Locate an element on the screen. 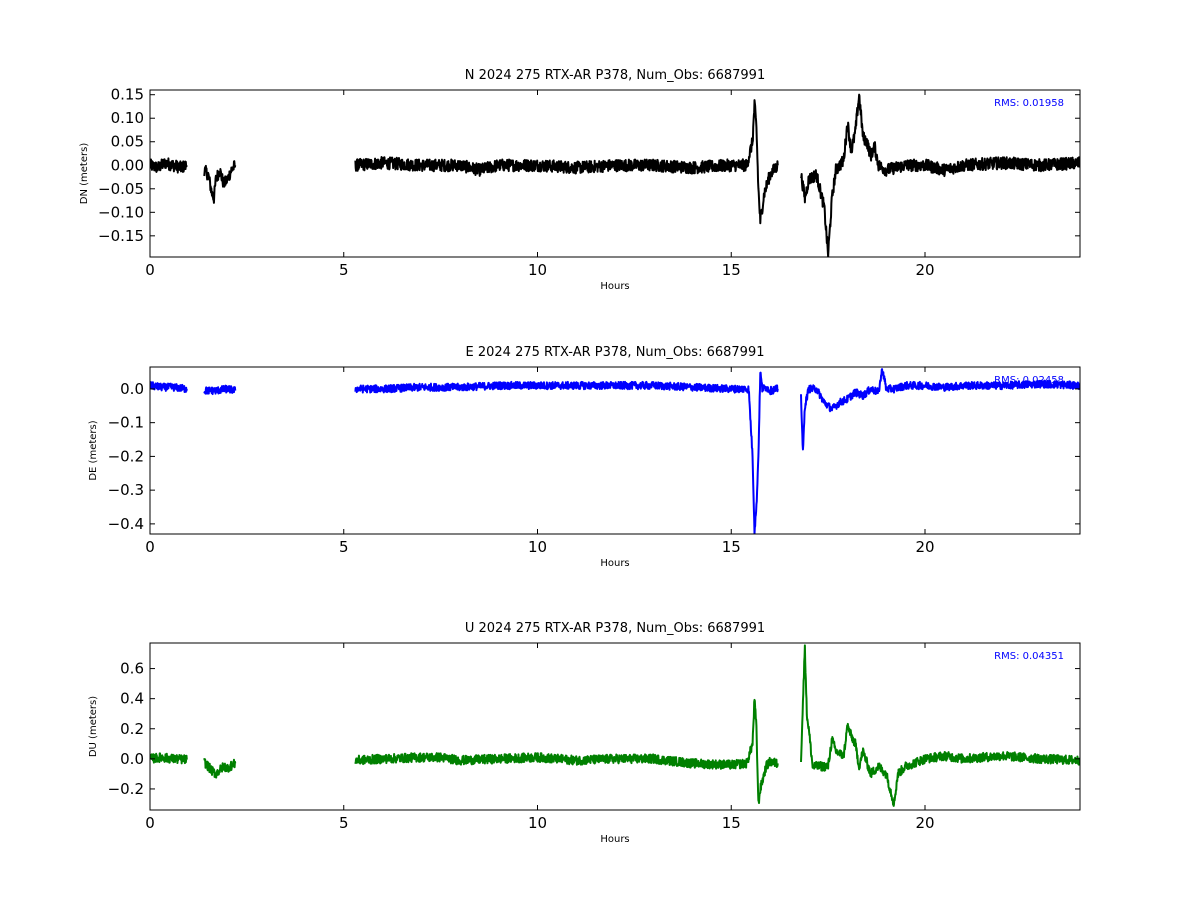  x-tick-label-n-3: 15 is located at coordinates (731, 270).